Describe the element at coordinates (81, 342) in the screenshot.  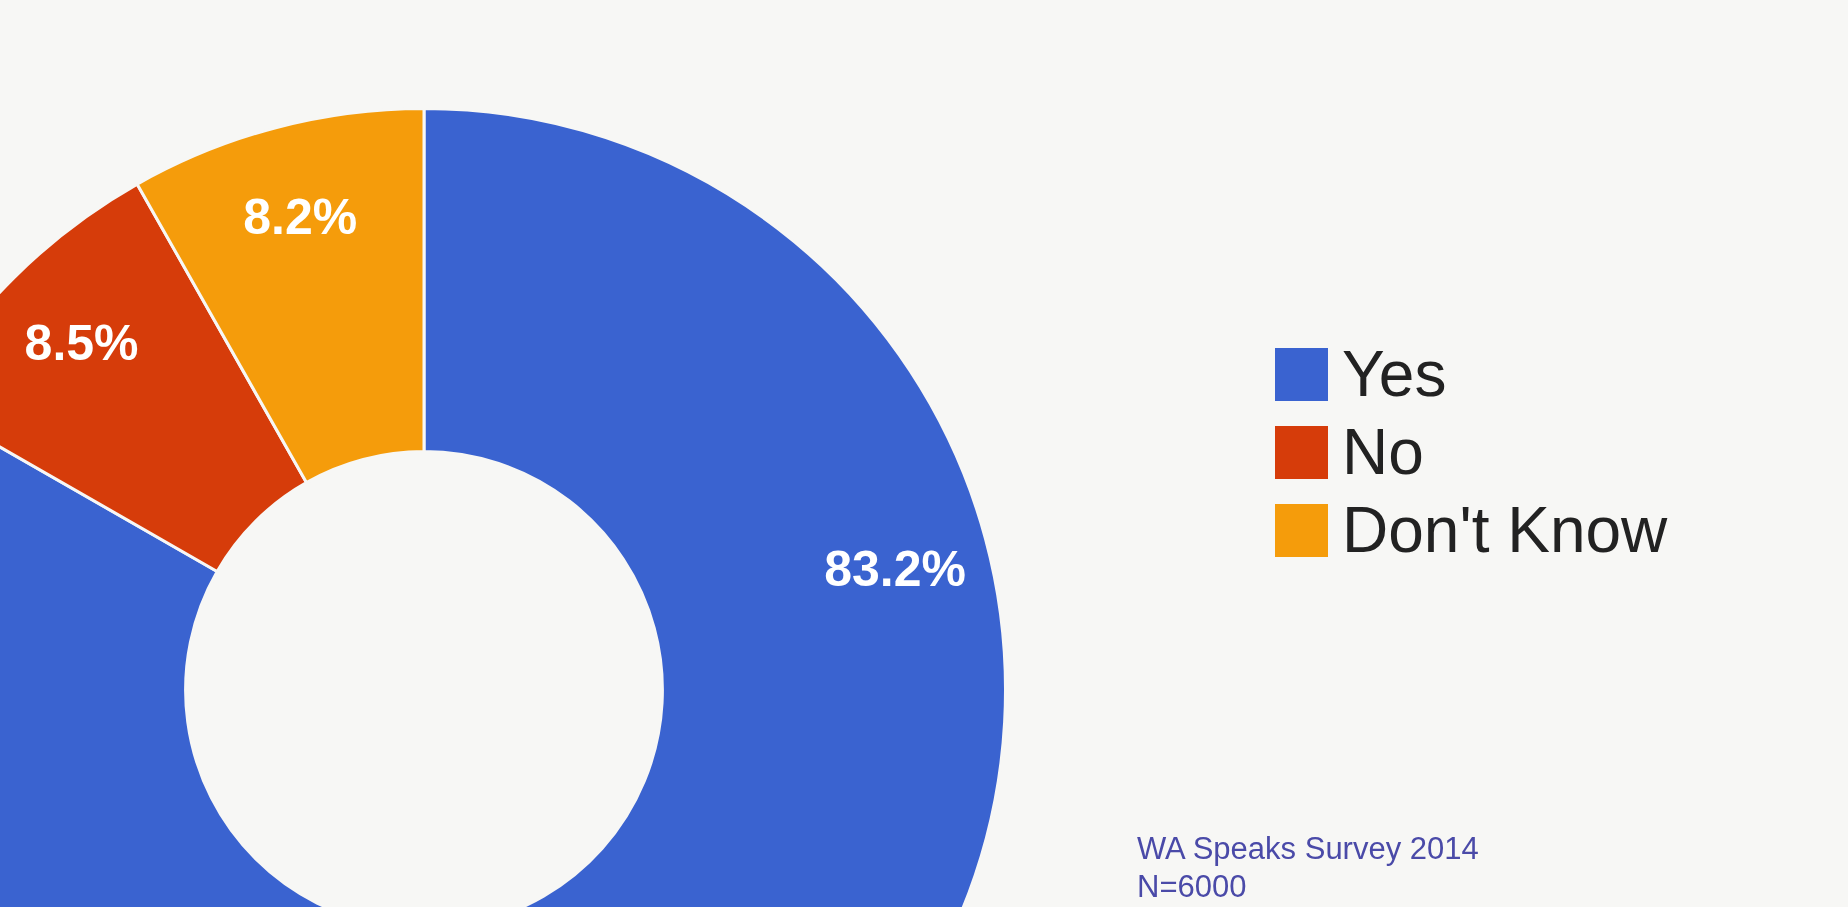
I see `data-label: 8.5%` at that location.